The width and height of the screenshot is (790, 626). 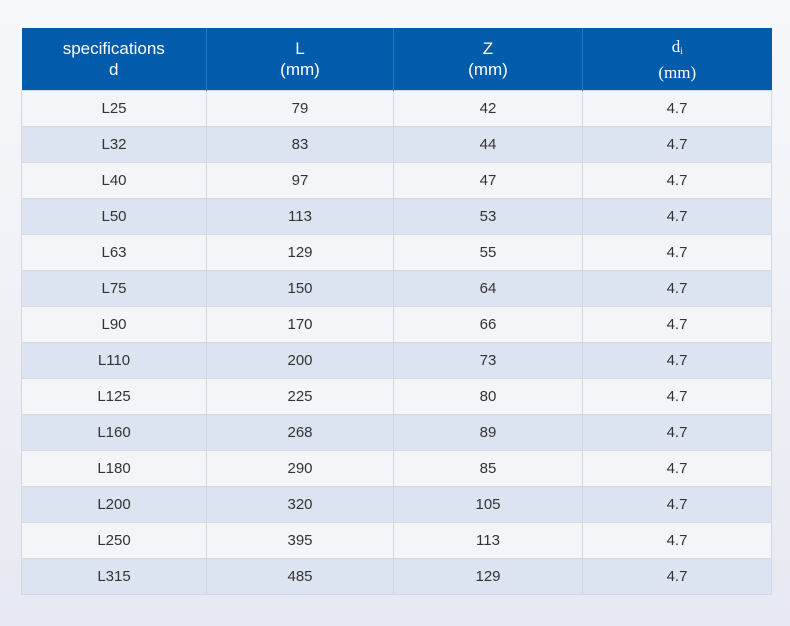 I want to click on table-row: L40 97 47 4.7, so click(x=396, y=180).